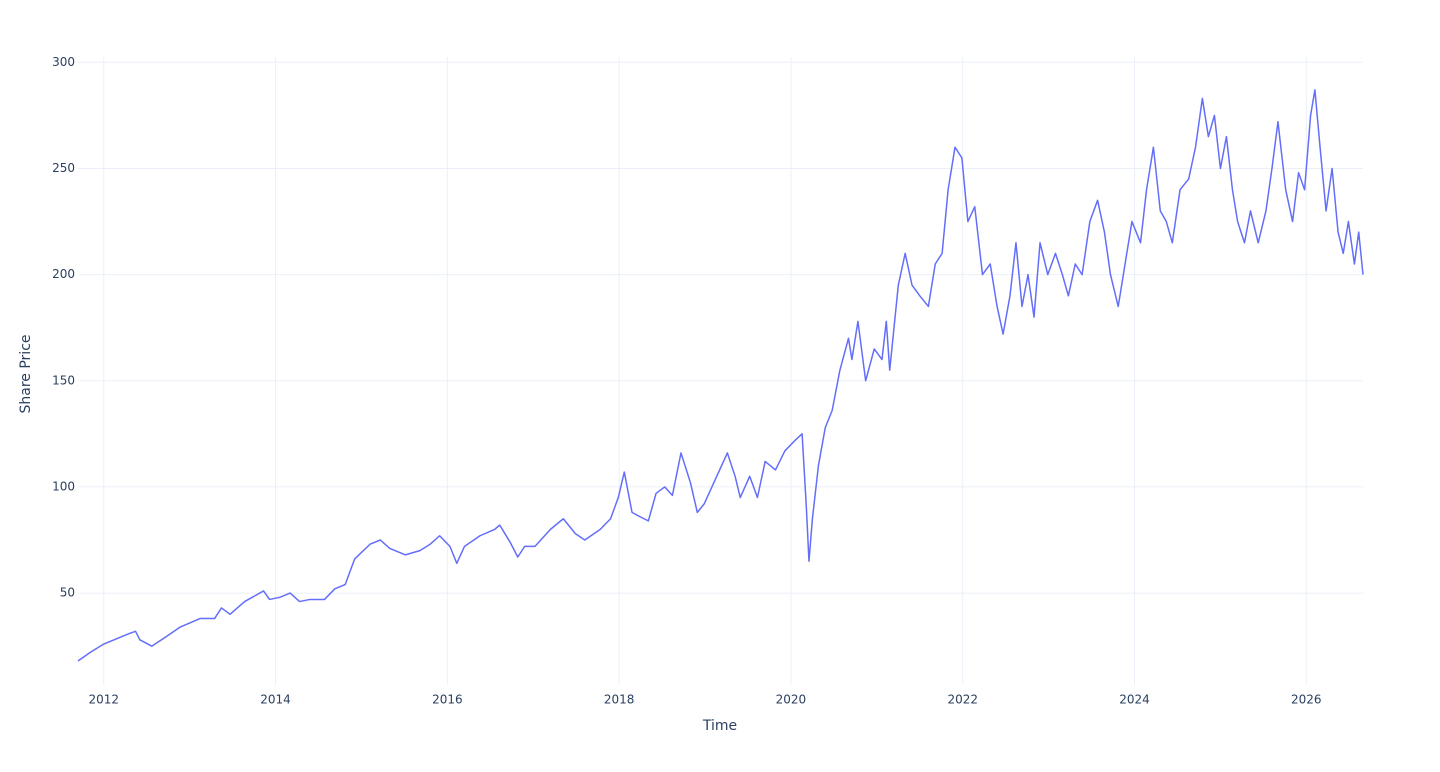 Image resolution: width=1440 pixels, height=772 pixels. What do you see at coordinates (63, 486) in the screenshot?
I see `y-tick-label: 100` at bounding box center [63, 486].